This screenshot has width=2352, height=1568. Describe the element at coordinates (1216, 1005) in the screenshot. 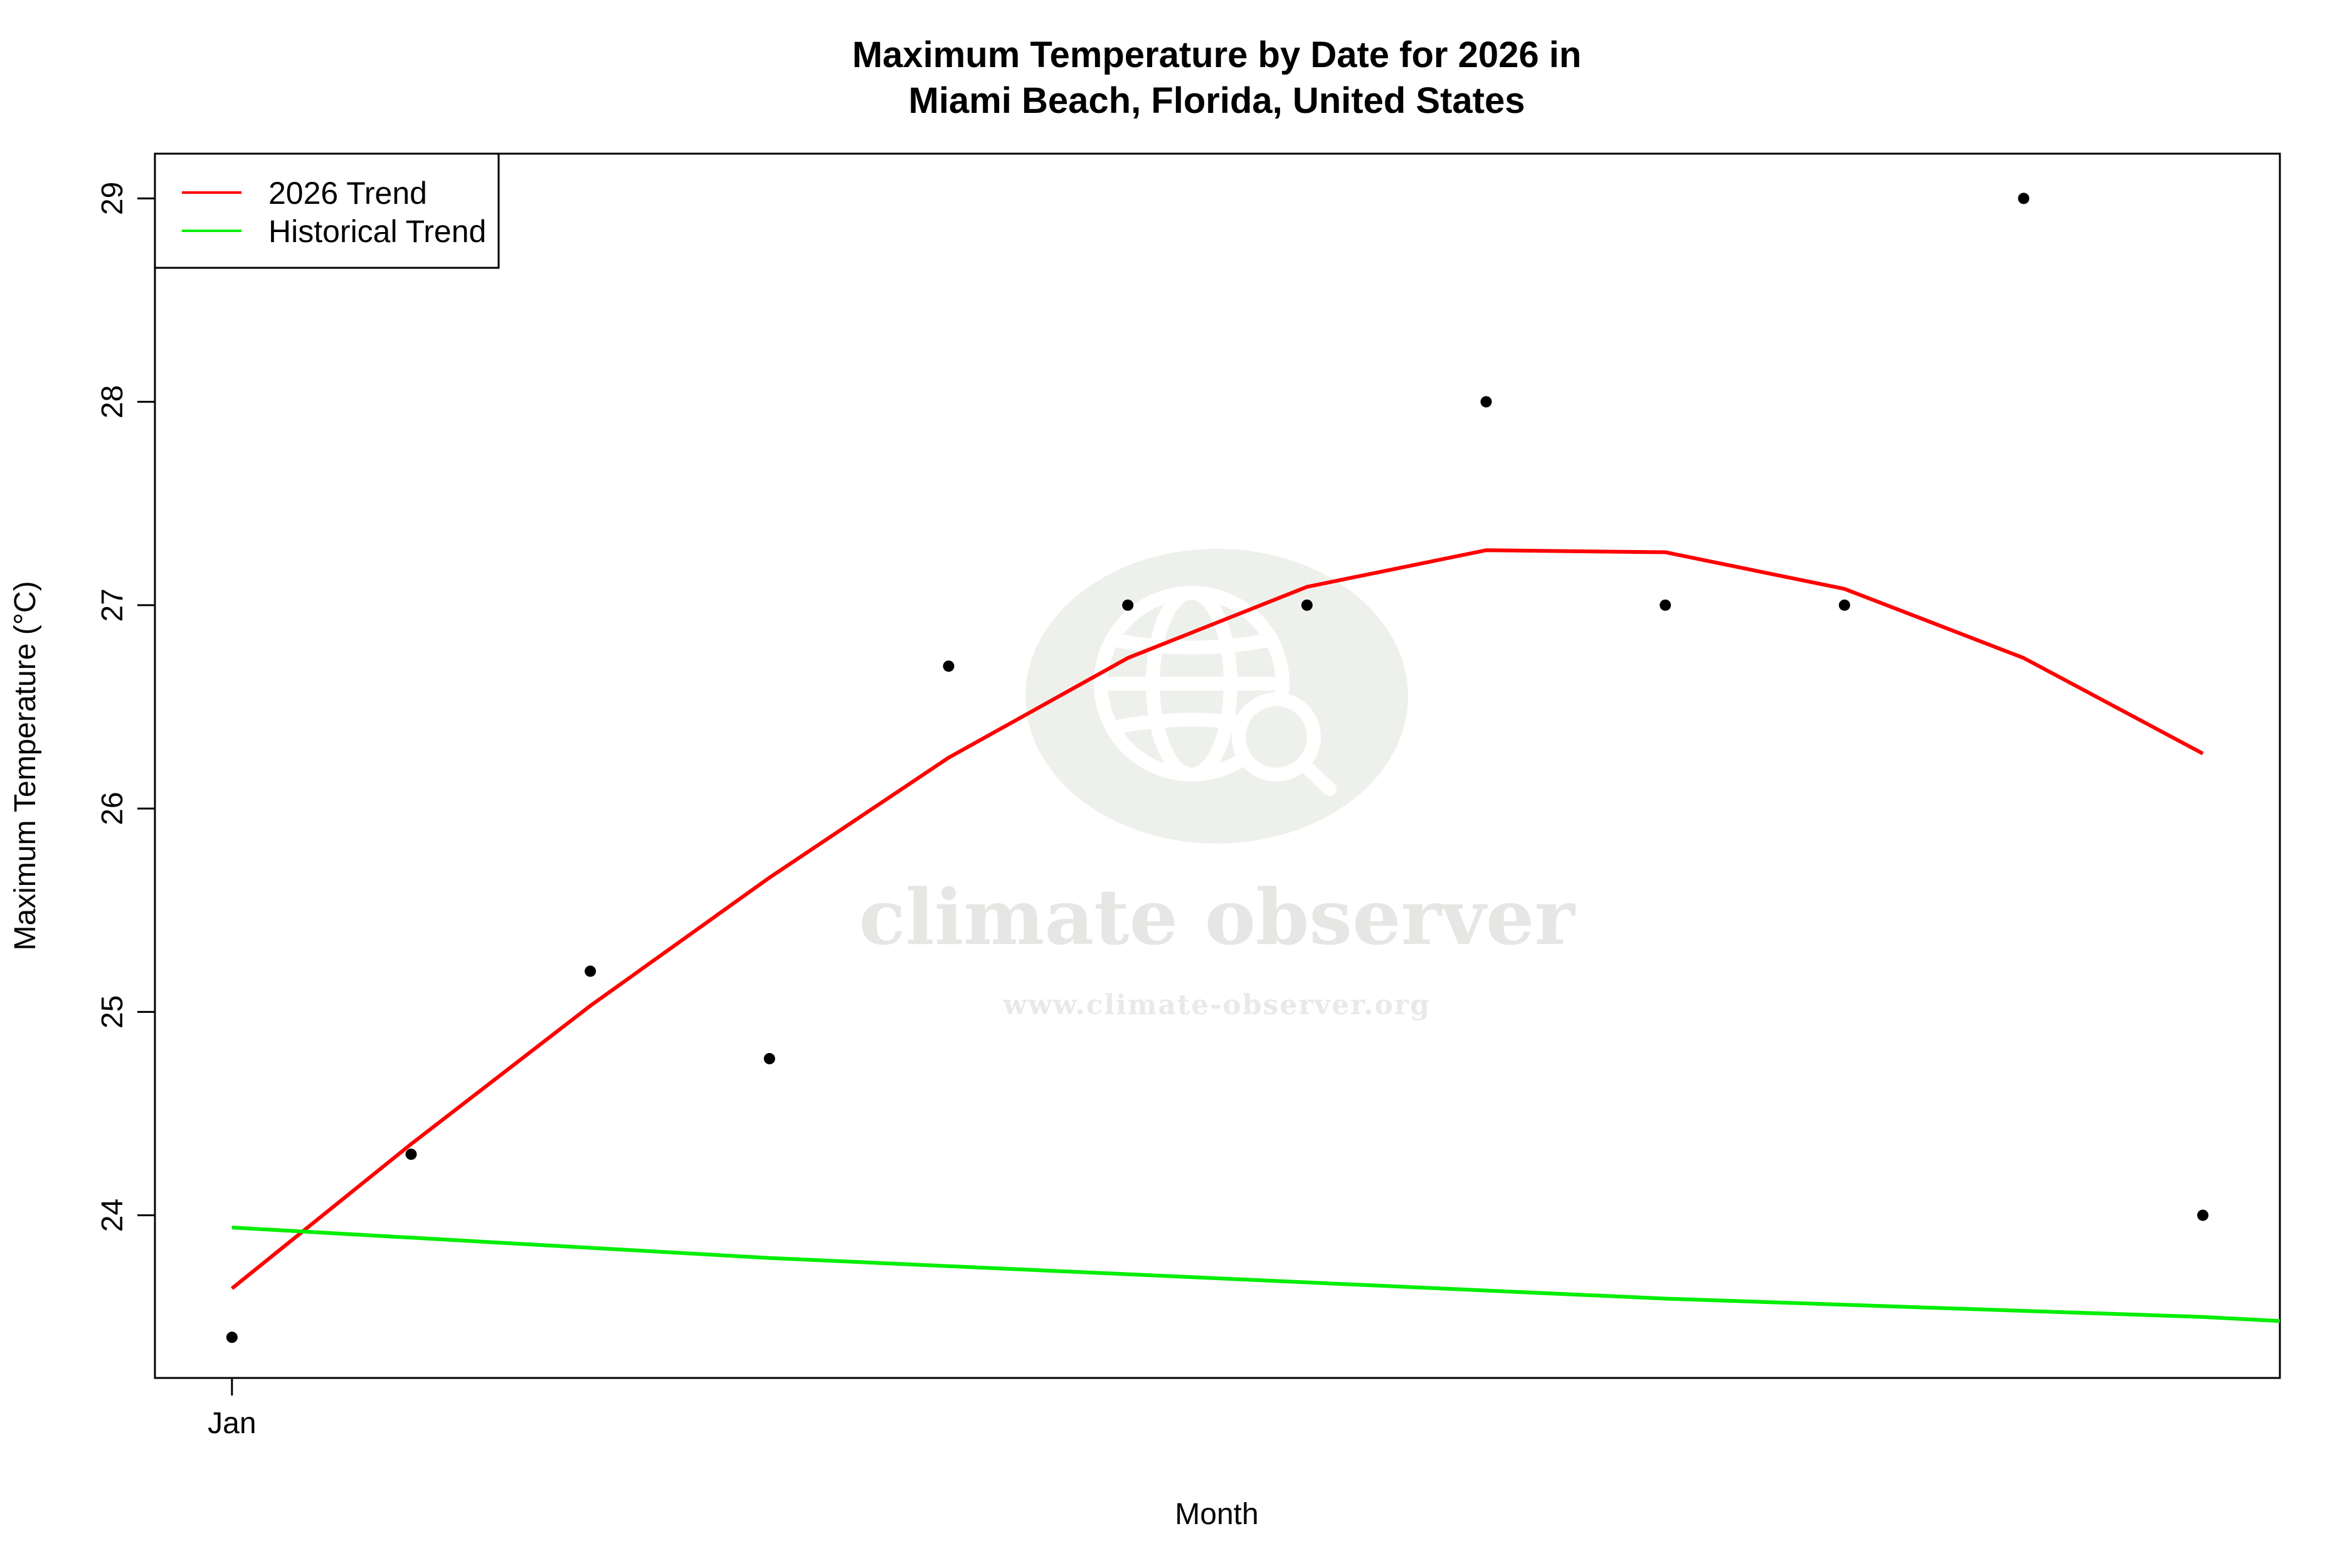

I see `watermark-url: www.climate-observer.org` at that location.